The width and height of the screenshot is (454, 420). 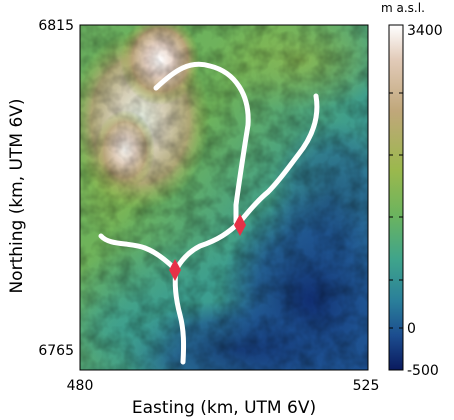 I want to click on colorbar-tick-zero: 0, so click(x=411, y=329).